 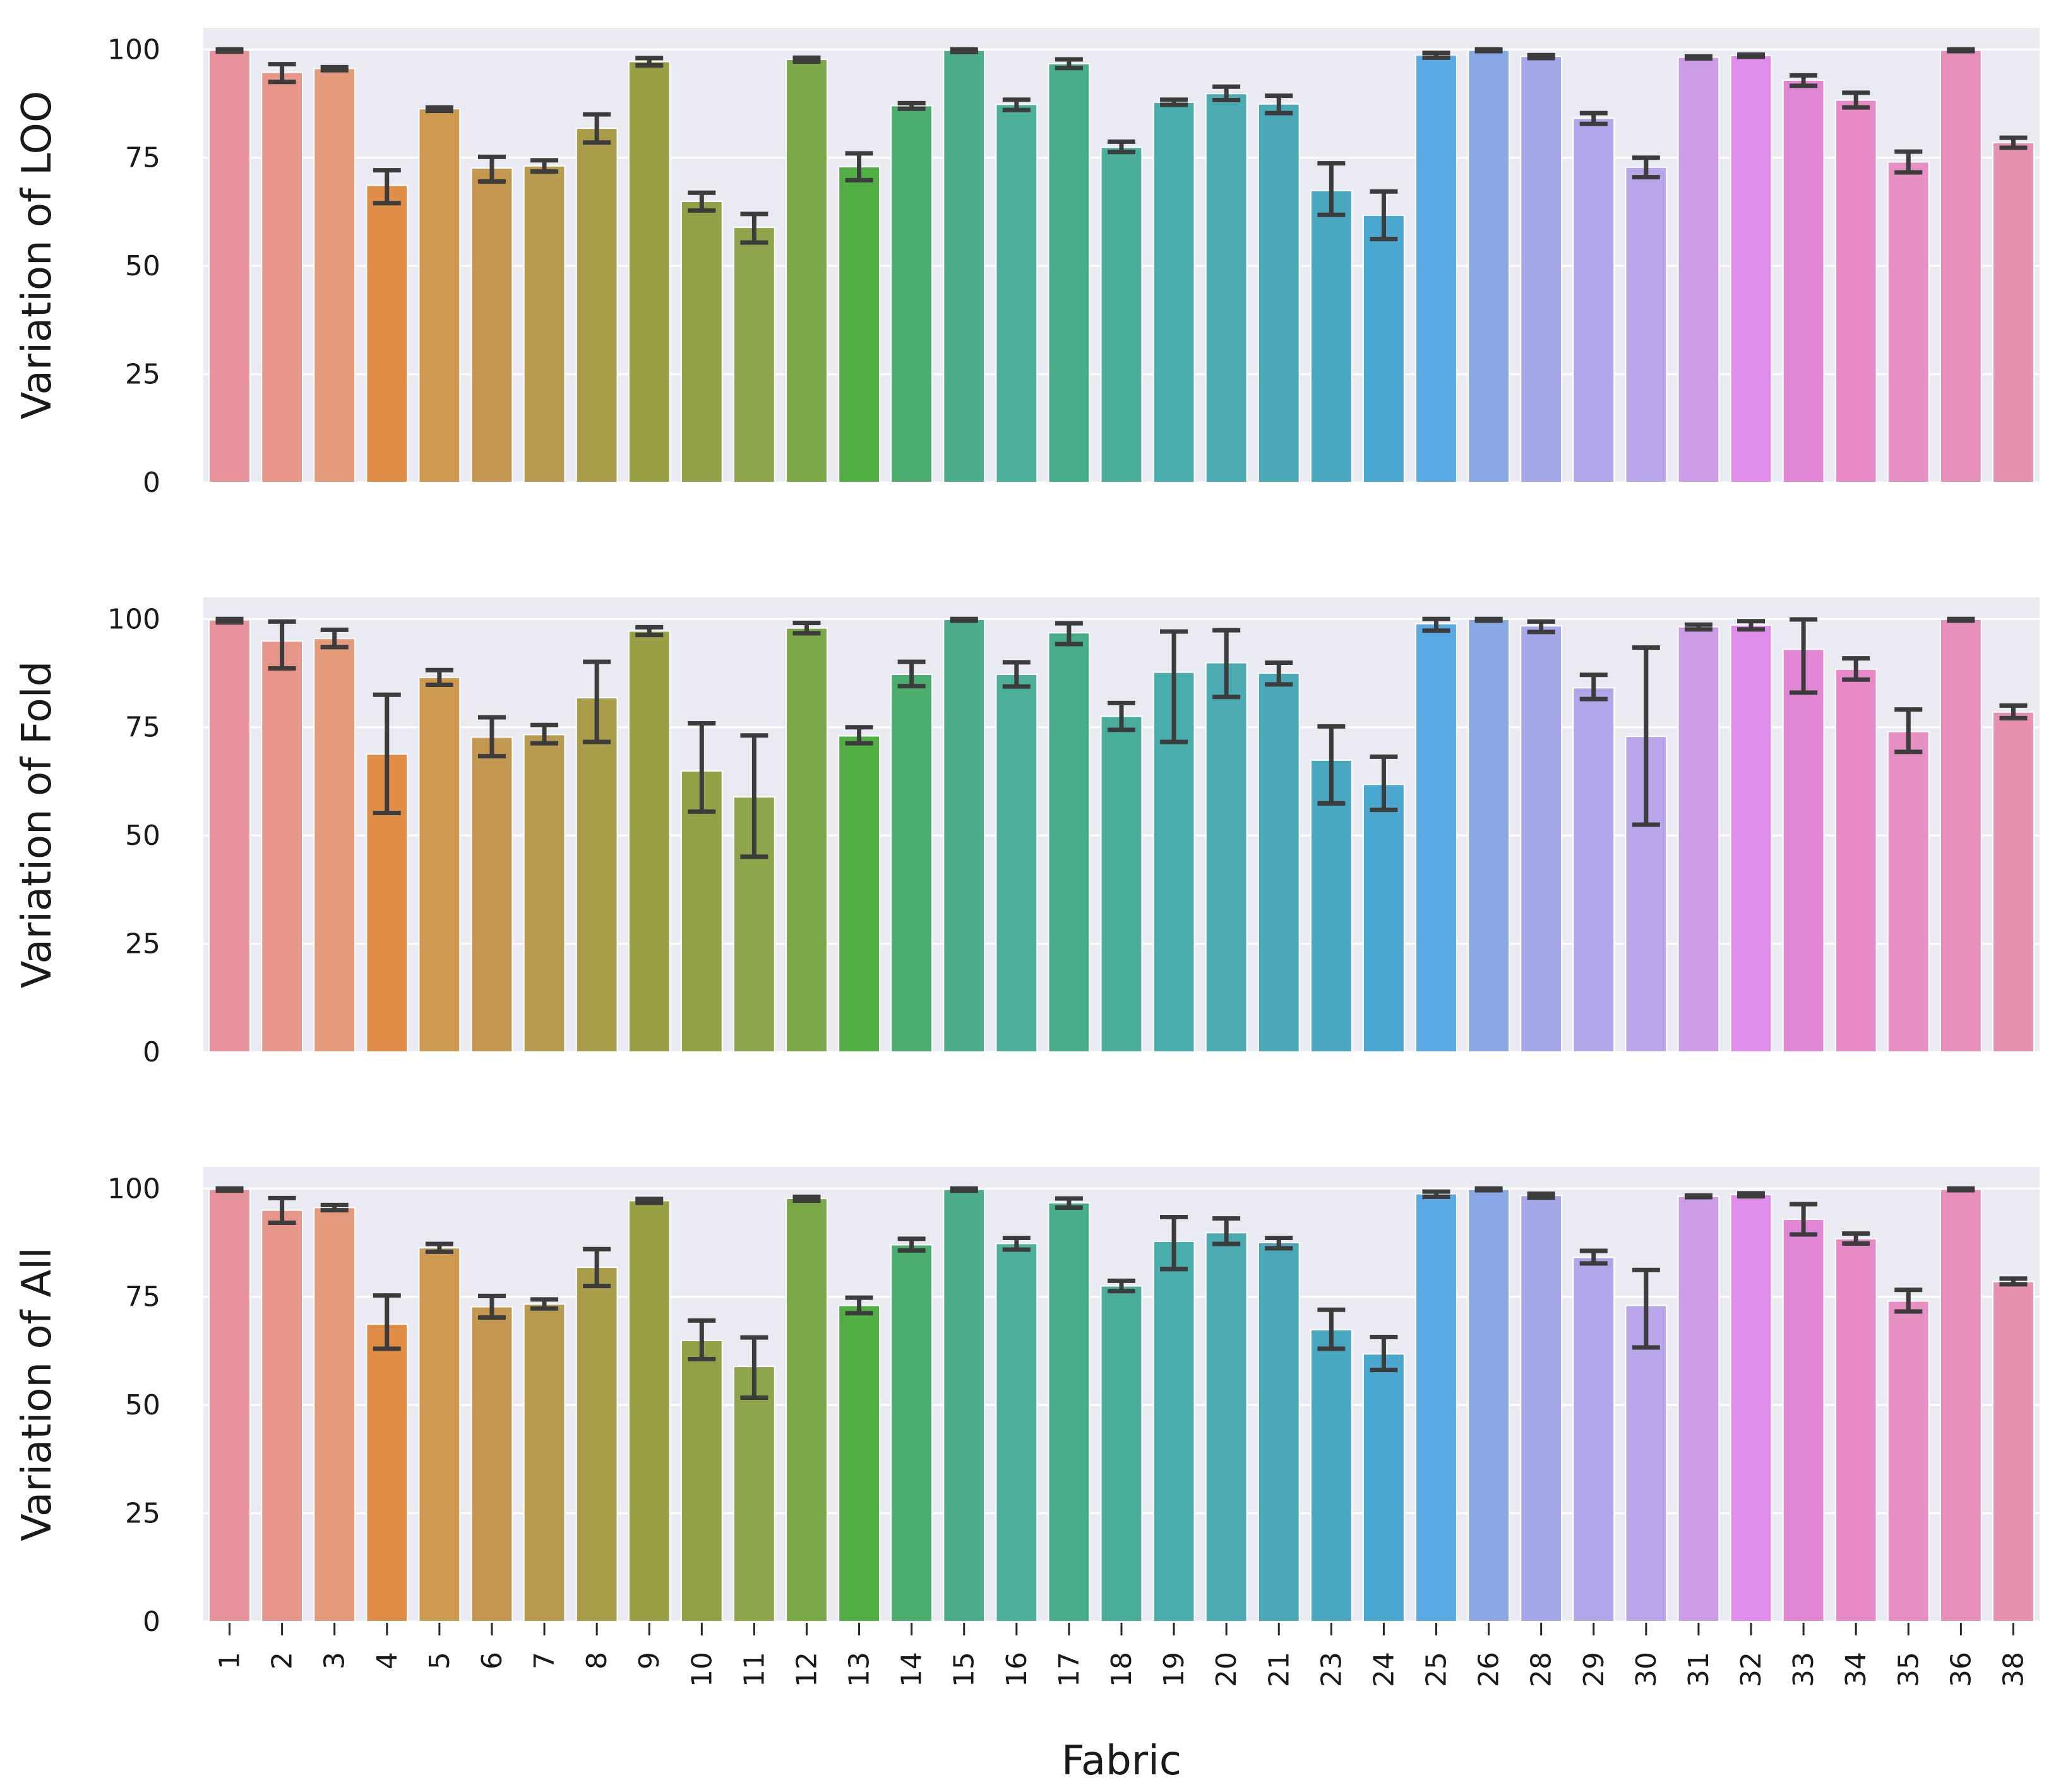 I want to click on x-tick-label: 25, so click(x=1437, y=1669).